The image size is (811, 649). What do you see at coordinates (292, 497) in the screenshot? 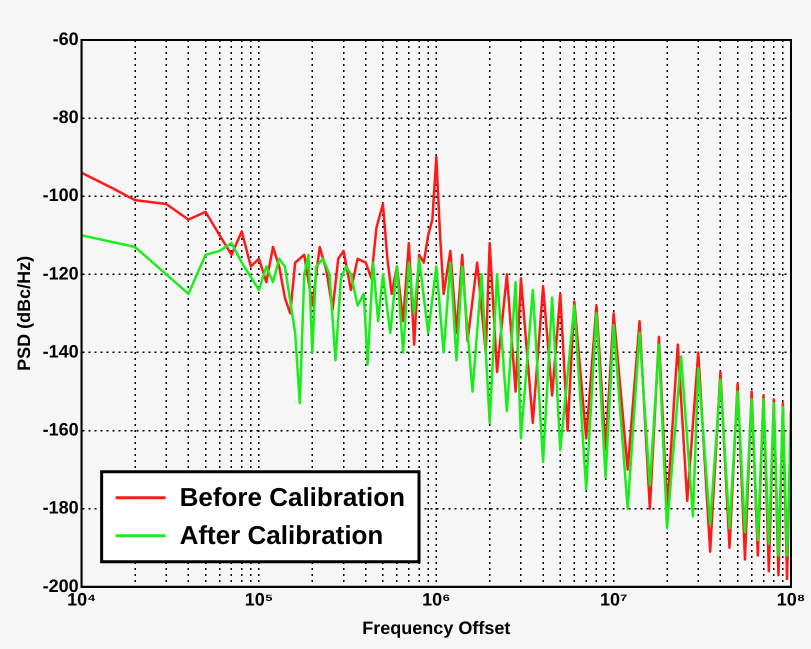
I see `legend-label: Before Calibration` at bounding box center [292, 497].